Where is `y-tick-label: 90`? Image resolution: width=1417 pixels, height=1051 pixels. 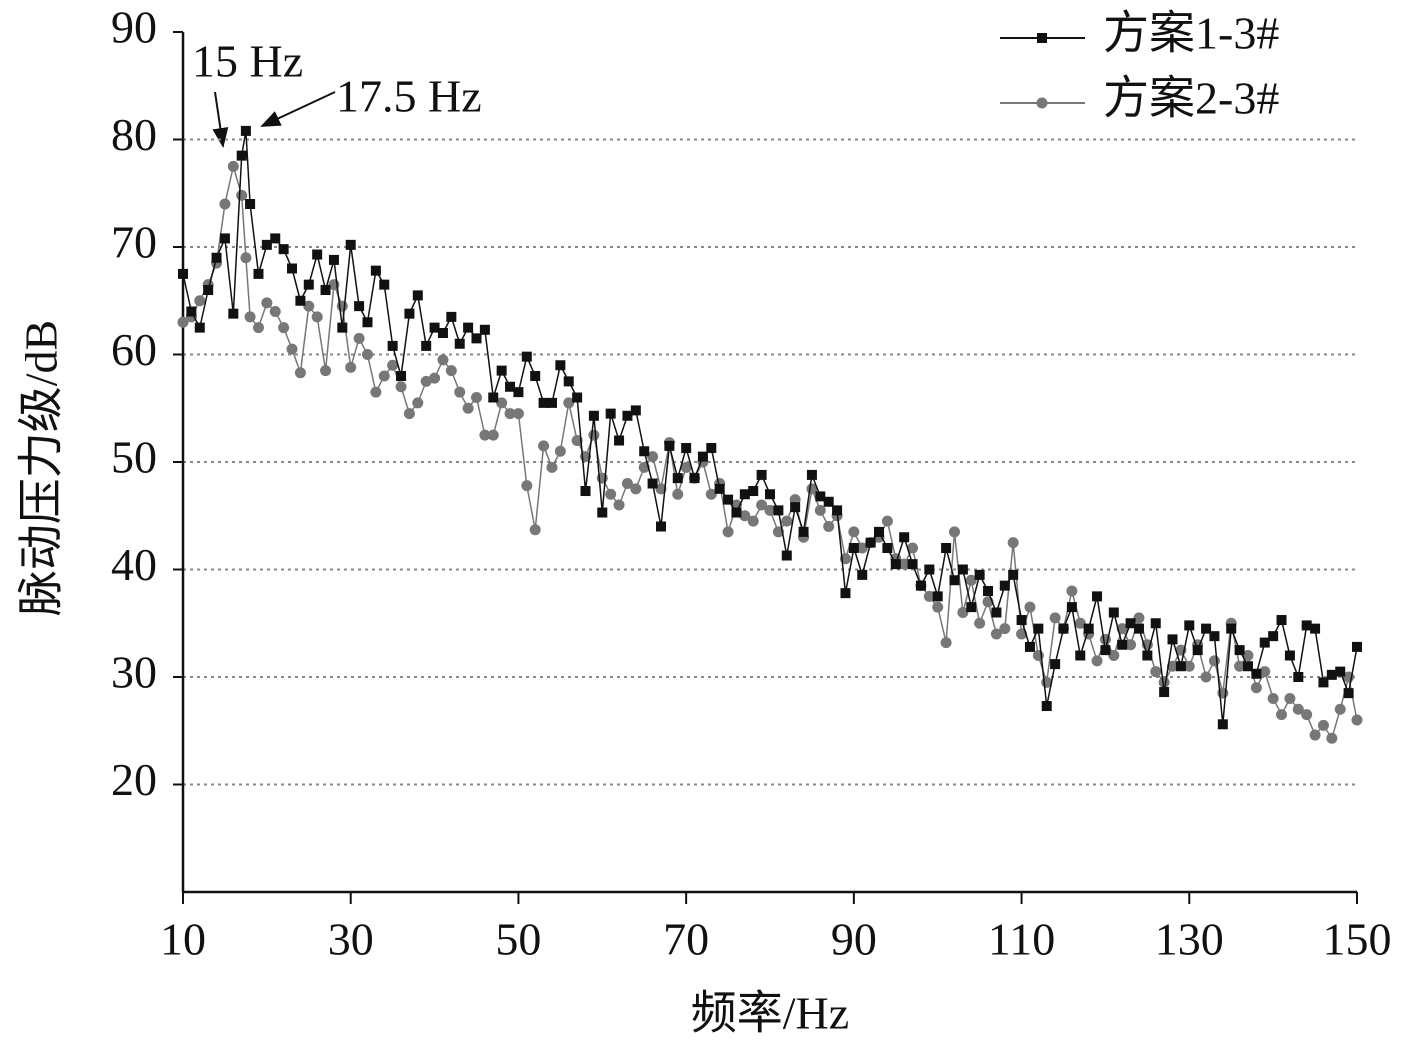
y-tick-label: 90 is located at coordinates (134, 27).